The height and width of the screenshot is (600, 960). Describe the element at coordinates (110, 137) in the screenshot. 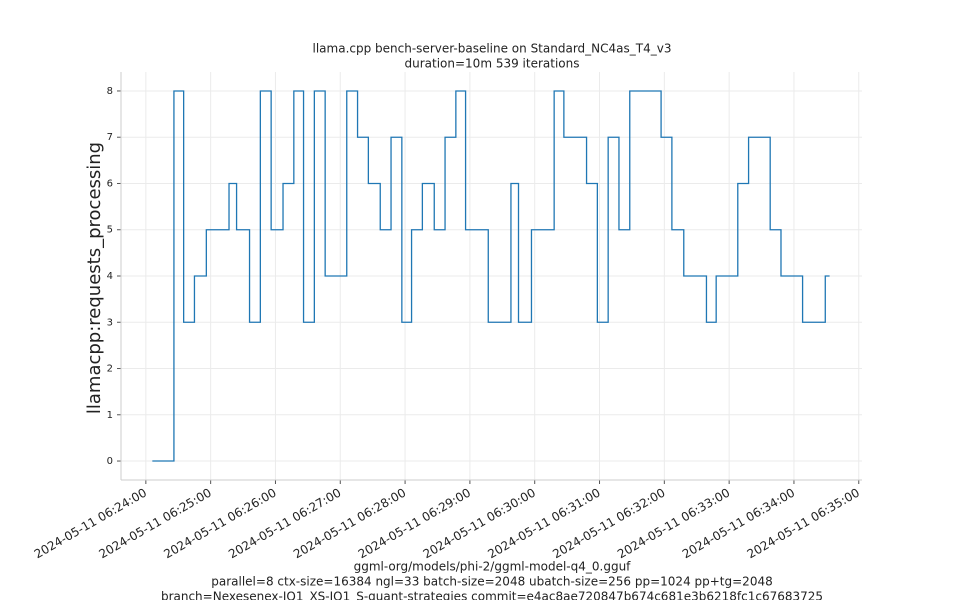

I see `y-tick-label: 7` at that location.